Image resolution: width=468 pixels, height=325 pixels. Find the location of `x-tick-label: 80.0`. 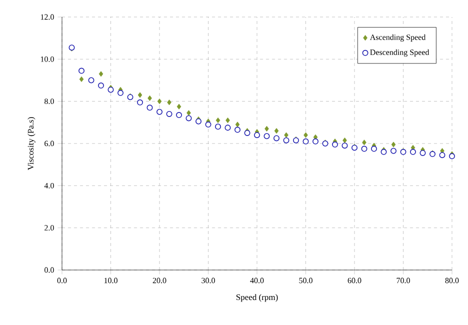

x-tick-label: 80.0 is located at coordinates (452, 281).